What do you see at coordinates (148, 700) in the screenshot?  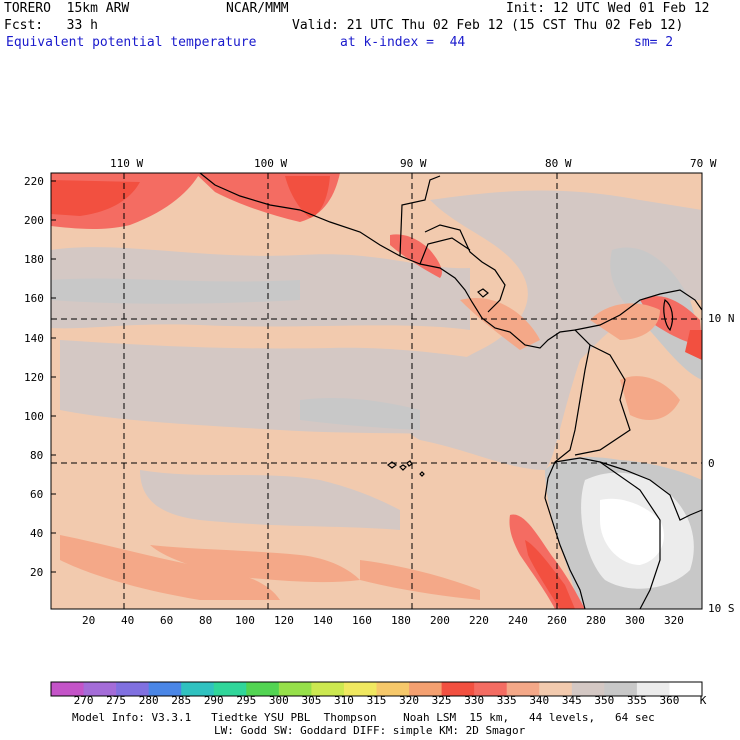 I see `colorbar-label: 280` at bounding box center [148, 700].